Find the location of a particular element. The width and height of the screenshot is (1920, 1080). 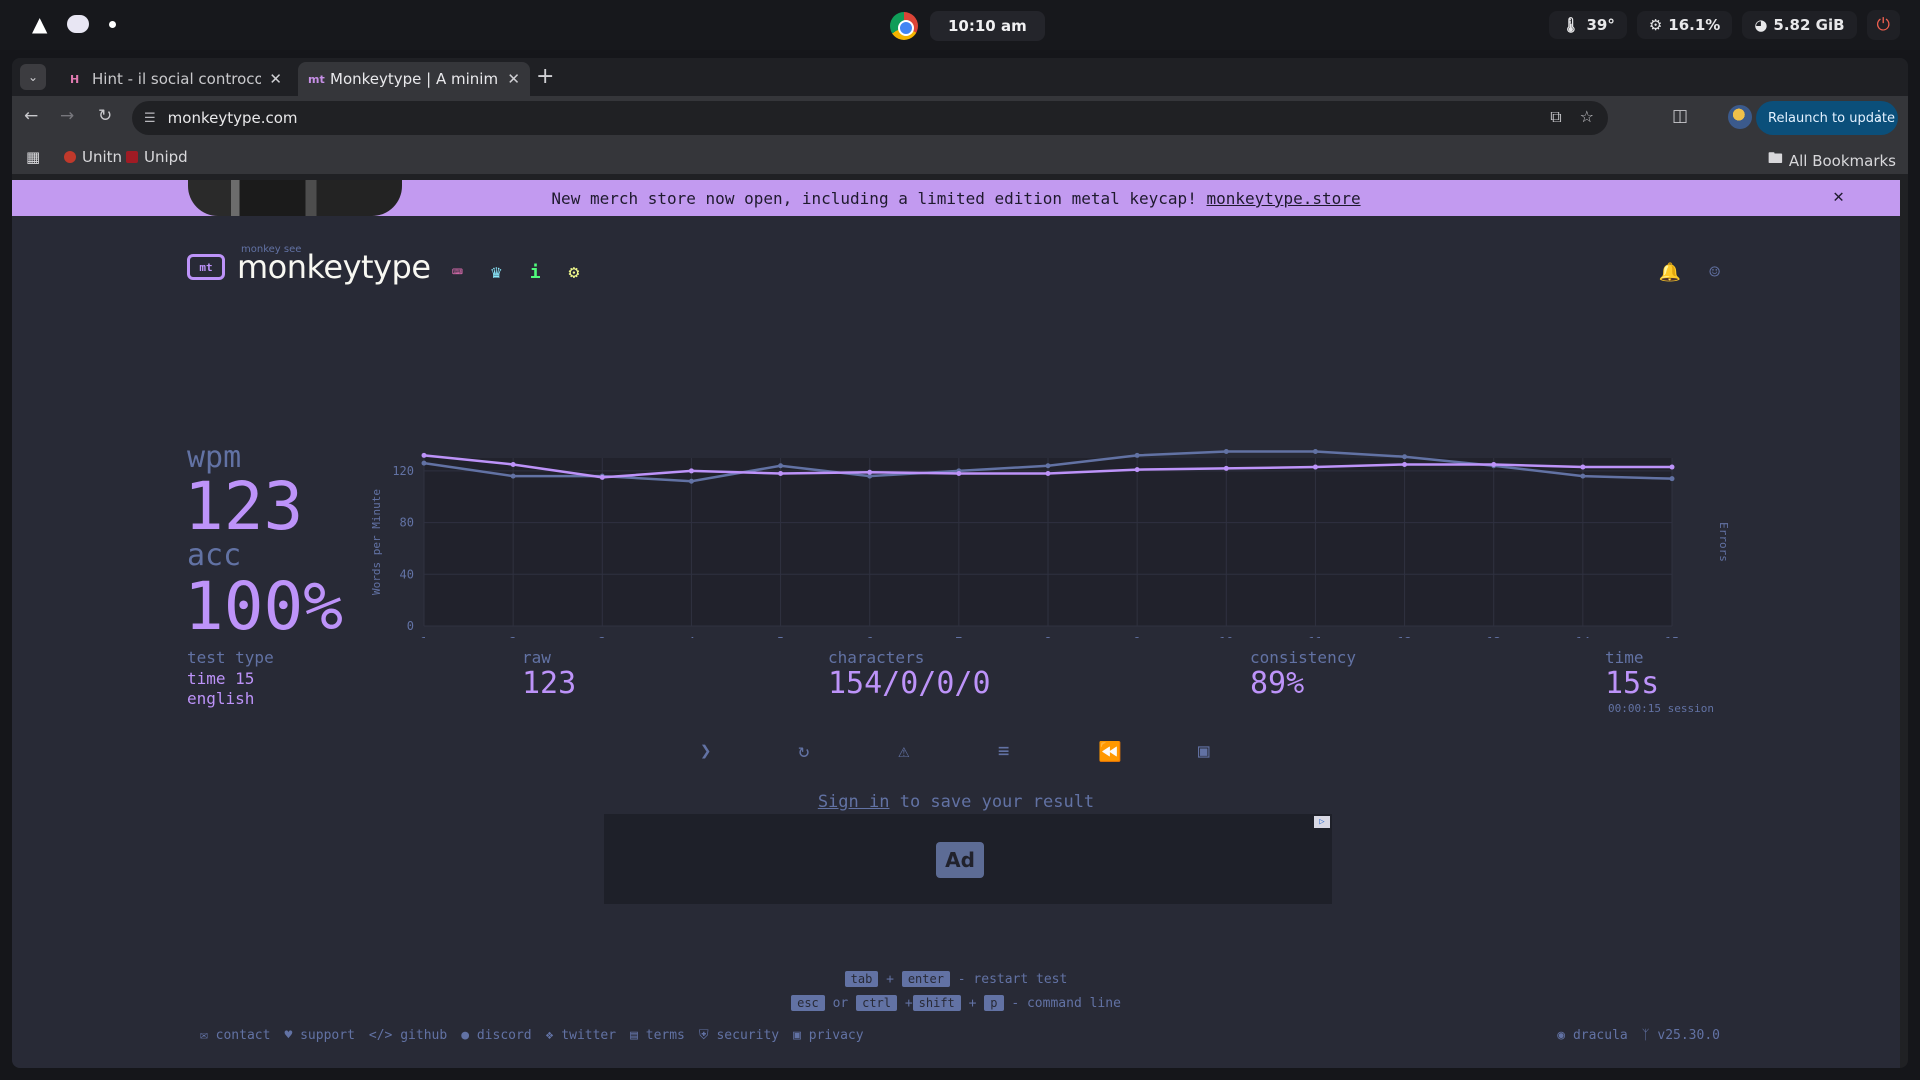

theme-switcher: ◉ dracula is located at coordinates (1592, 1035).